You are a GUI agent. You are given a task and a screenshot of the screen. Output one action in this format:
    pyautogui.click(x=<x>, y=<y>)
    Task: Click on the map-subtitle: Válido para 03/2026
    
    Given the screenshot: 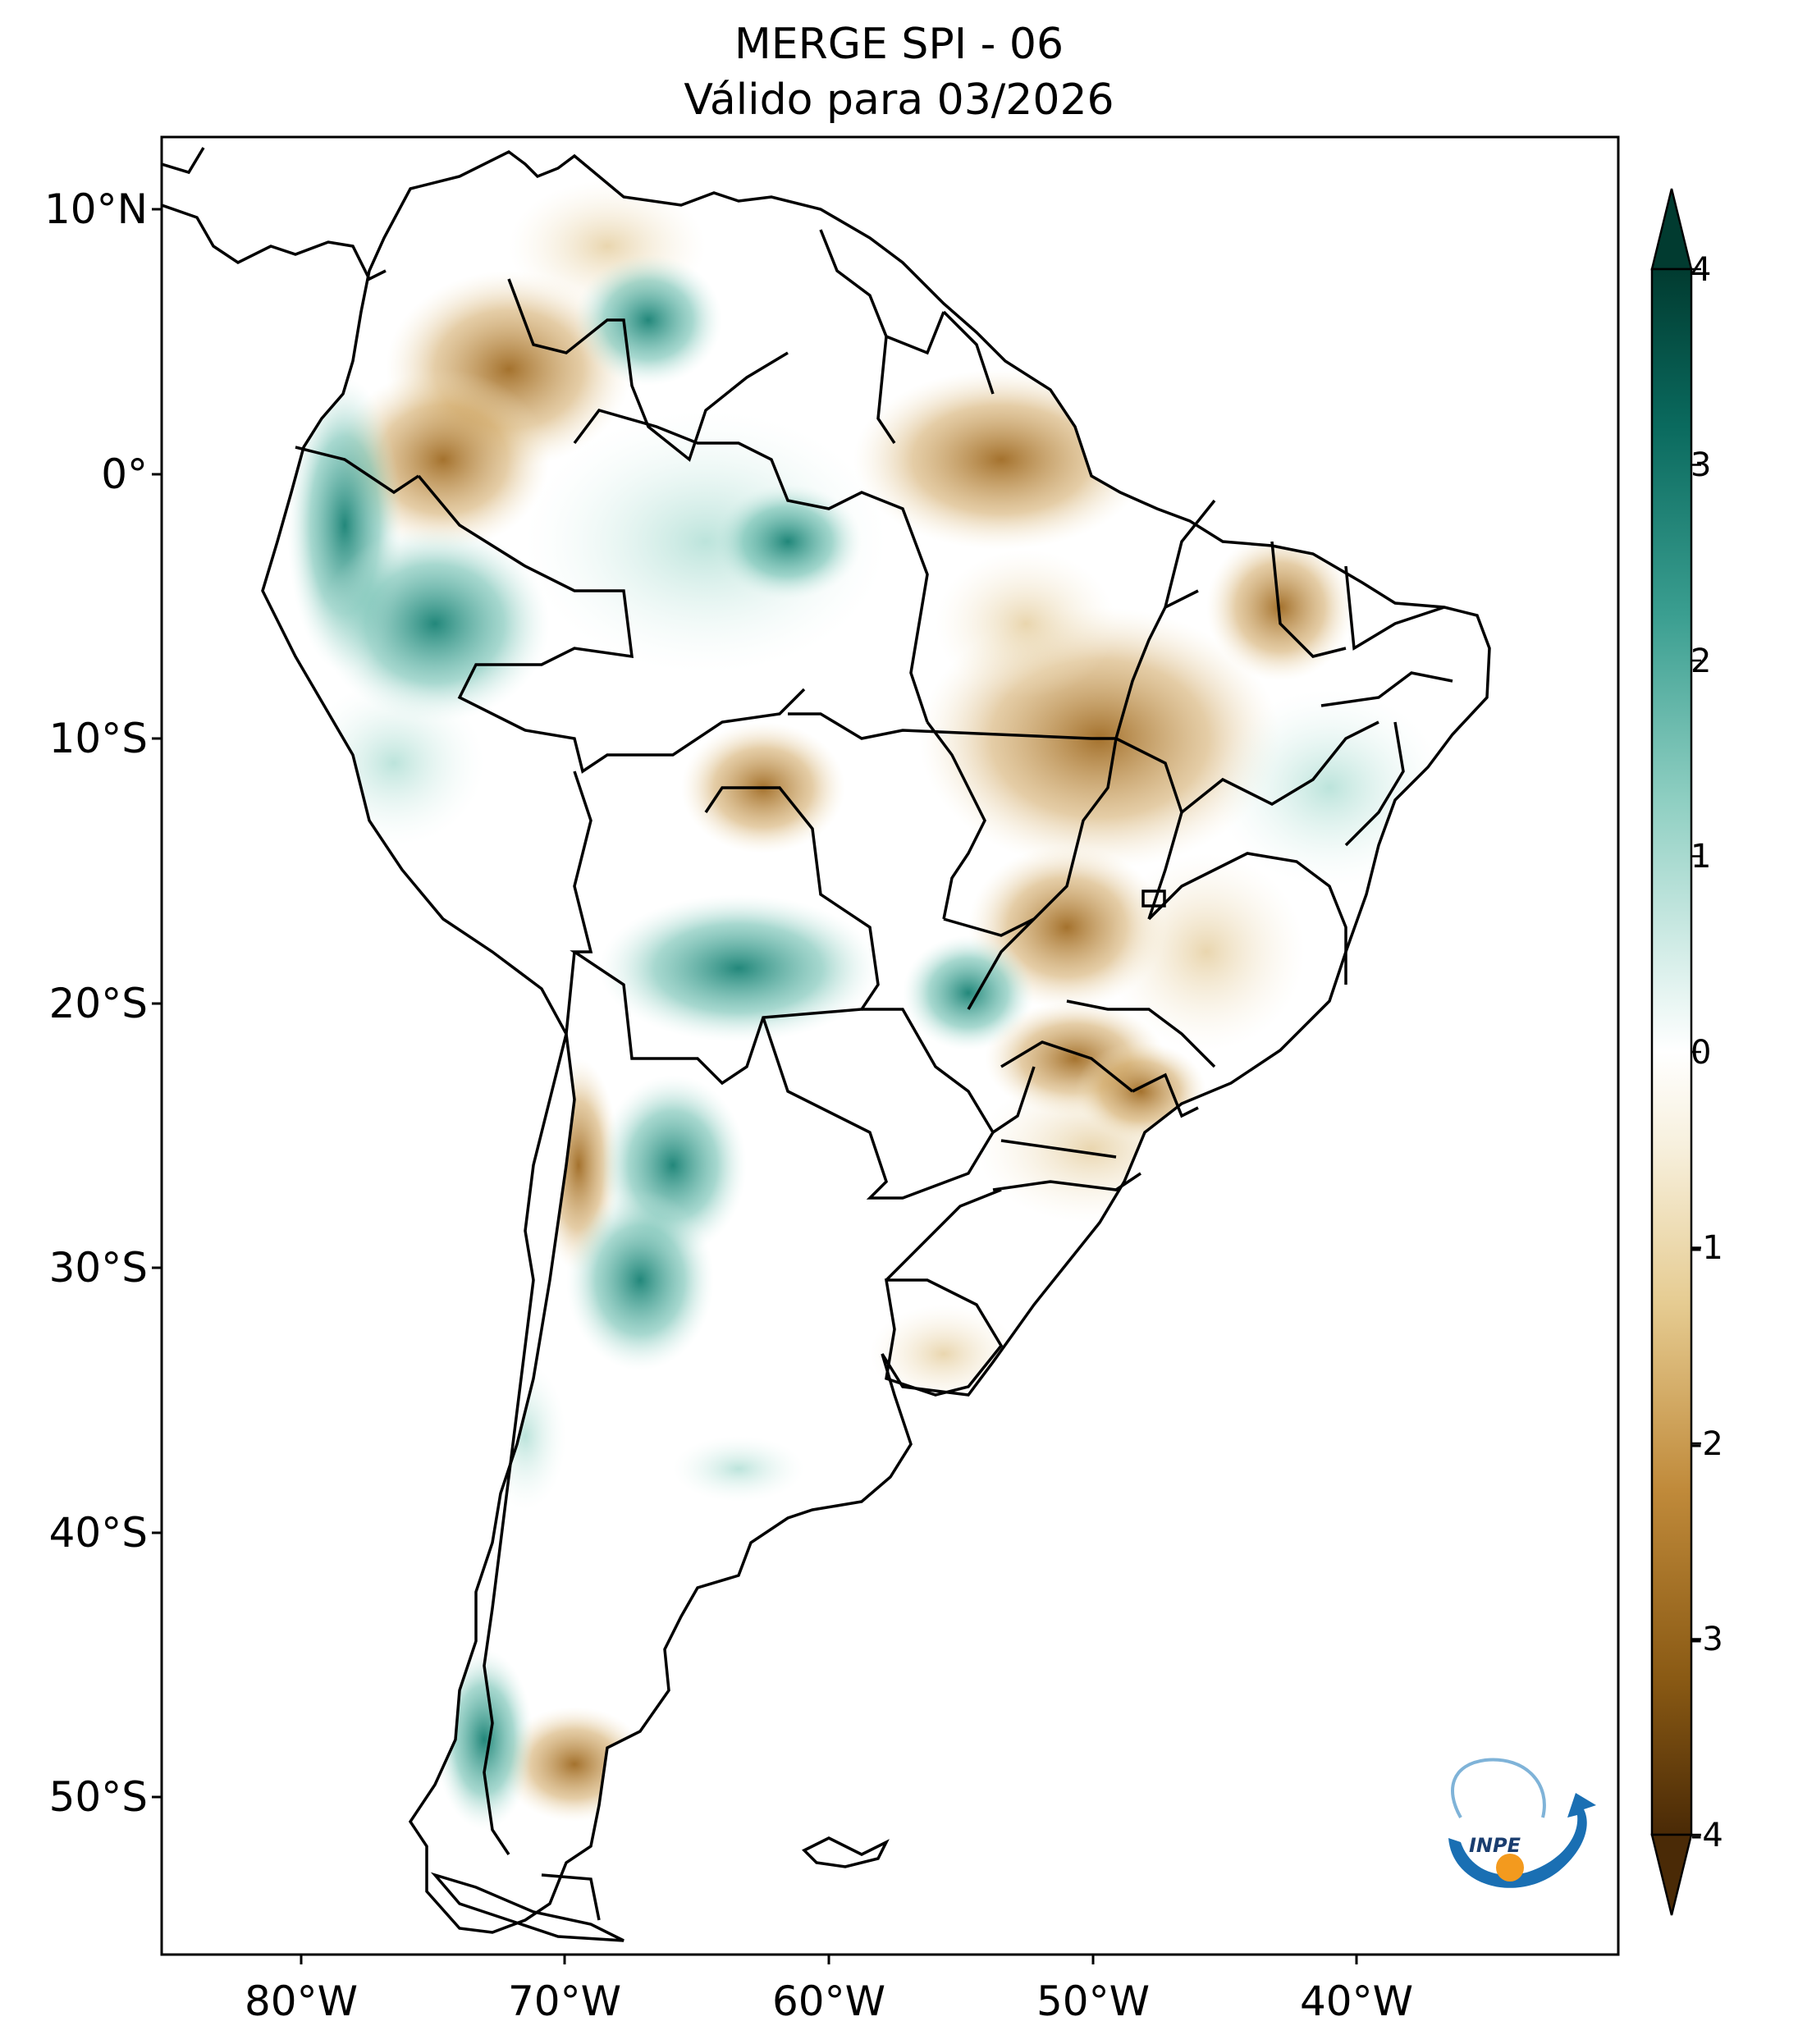 What is the action you would take?
    pyautogui.click(x=899, y=100)
    